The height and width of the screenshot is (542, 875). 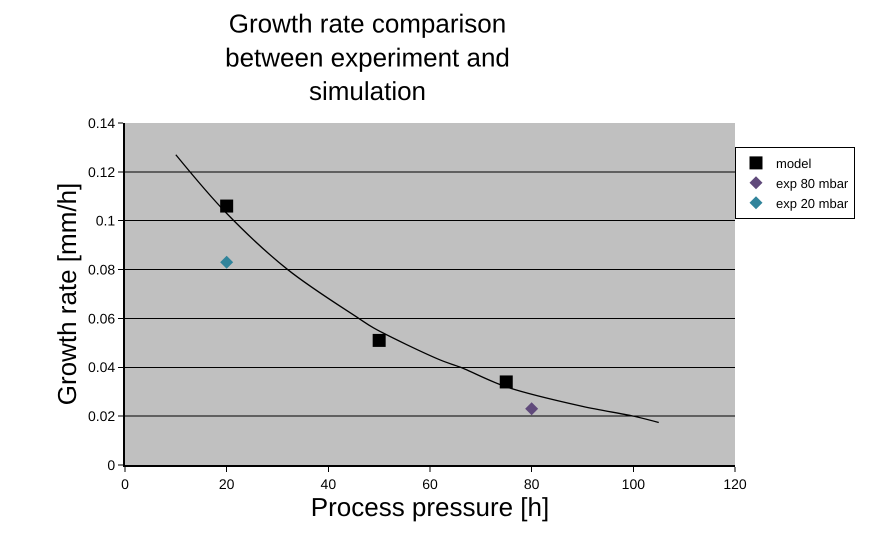 I want to click on x-tick-label: 80, so click(x=532, y=484).